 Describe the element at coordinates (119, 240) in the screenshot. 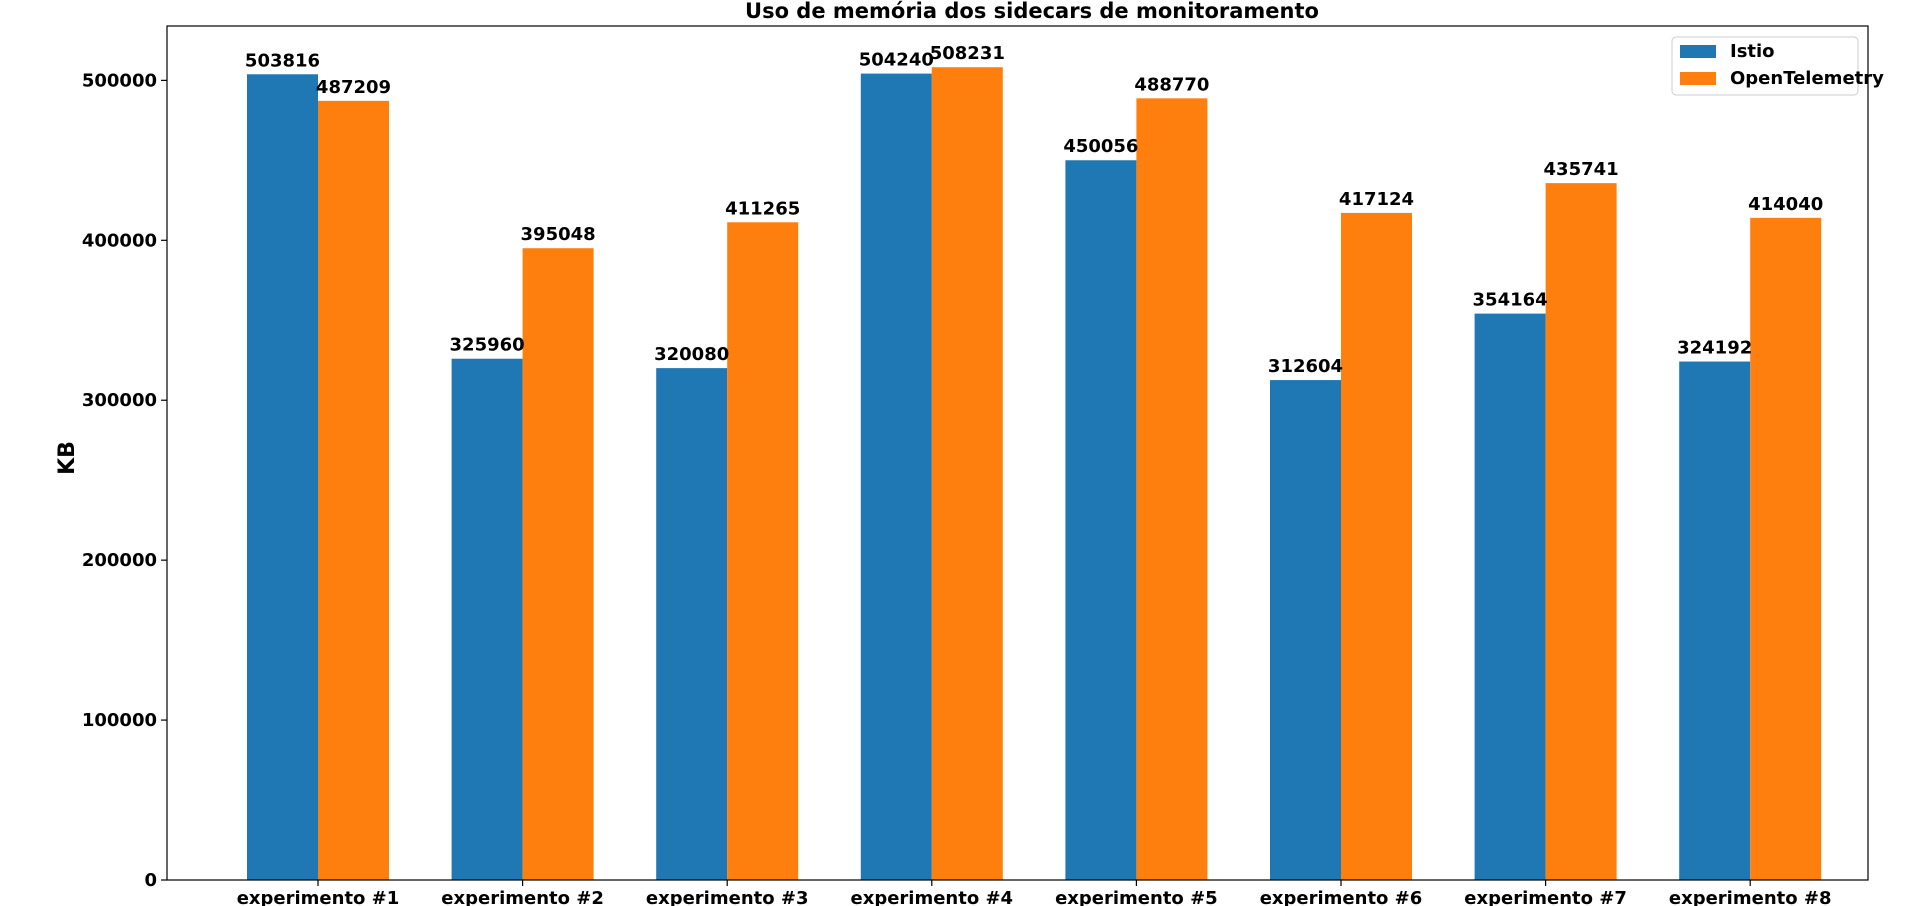

I see `y-tick-label: 400000` at that location.